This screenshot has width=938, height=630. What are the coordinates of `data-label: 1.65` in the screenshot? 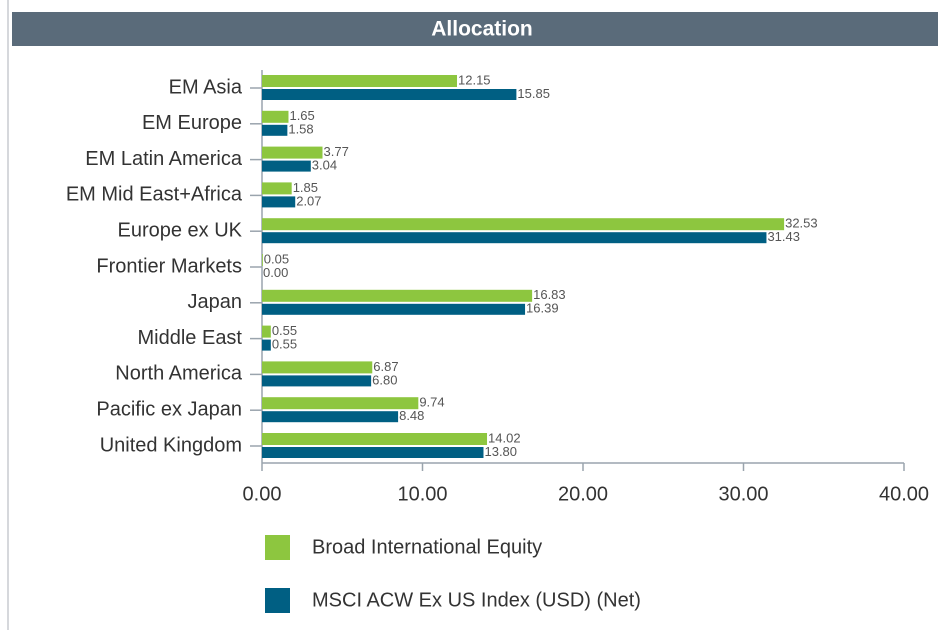 It's located at (301, 115).